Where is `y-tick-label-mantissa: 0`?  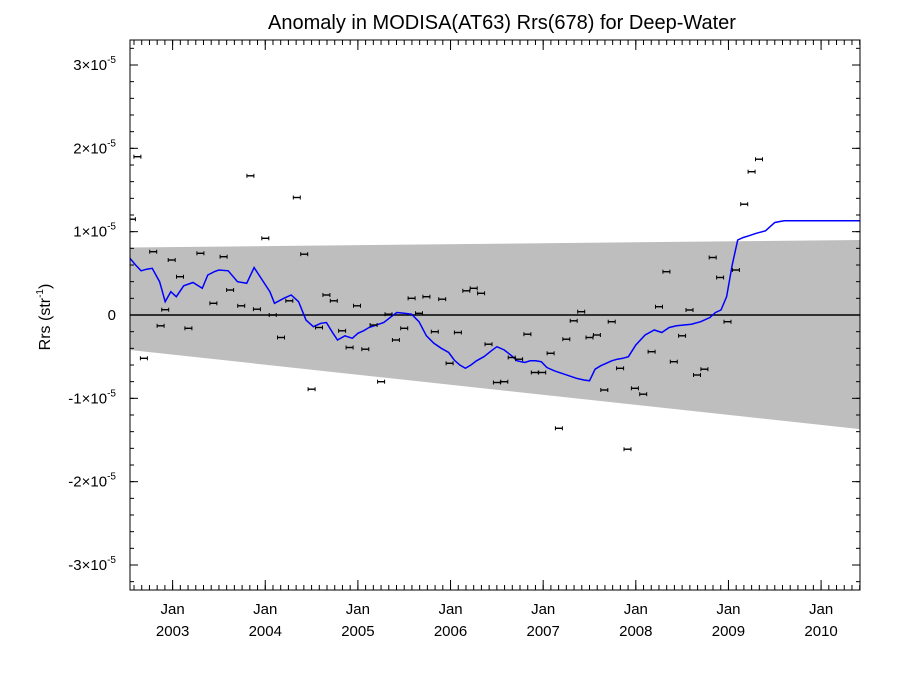
y-tick-label-mantissa: 0 is located at coordinates (112, 315).